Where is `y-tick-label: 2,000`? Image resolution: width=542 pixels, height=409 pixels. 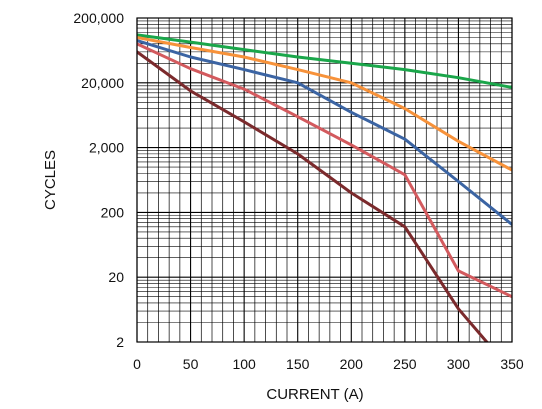
y-tick-label: 2,000 is located at coordinates (106, 148).